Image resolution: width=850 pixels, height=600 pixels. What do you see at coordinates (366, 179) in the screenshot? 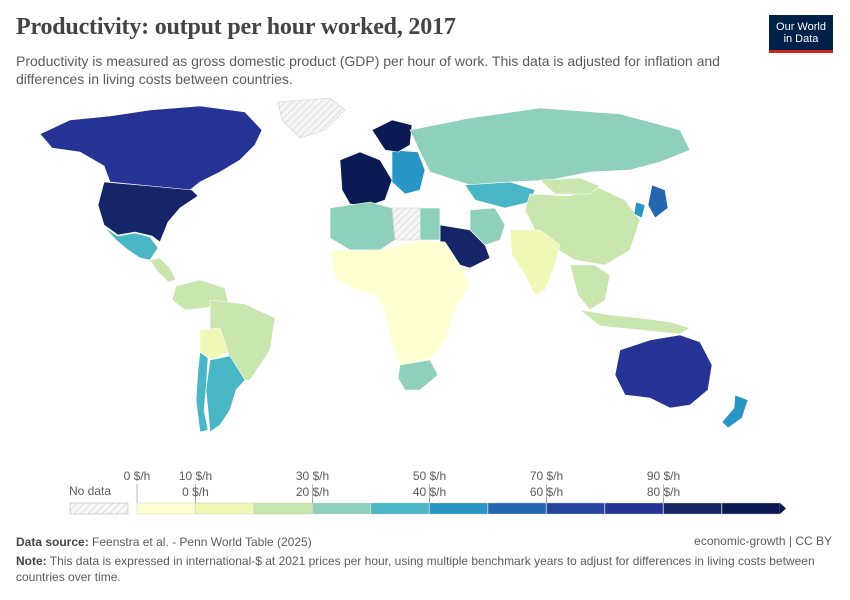
I see `region-western-europe` at bounding box center [366, 179].